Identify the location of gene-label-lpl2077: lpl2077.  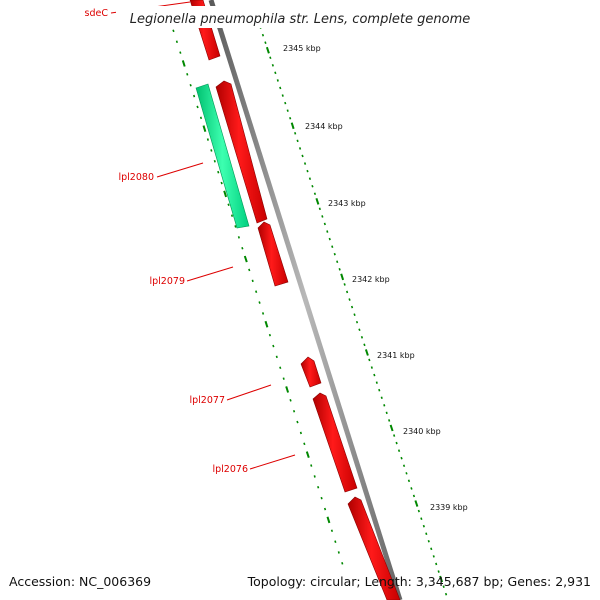
(208, 400).